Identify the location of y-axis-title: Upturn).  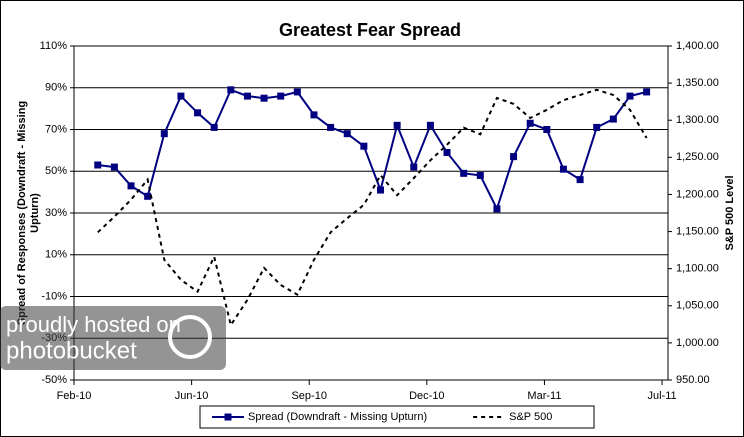
(35, 213).